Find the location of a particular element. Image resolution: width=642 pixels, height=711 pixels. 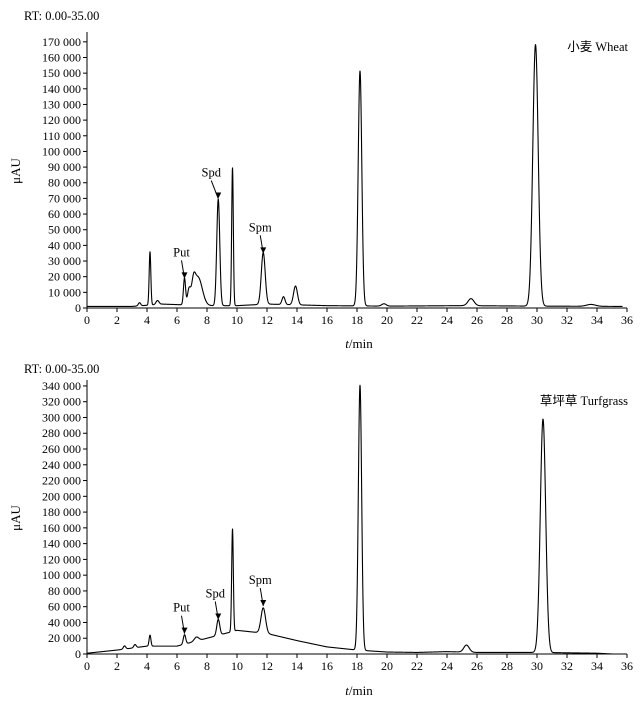

y-tick-label: 50 000 is located at coordinates (64, 230).